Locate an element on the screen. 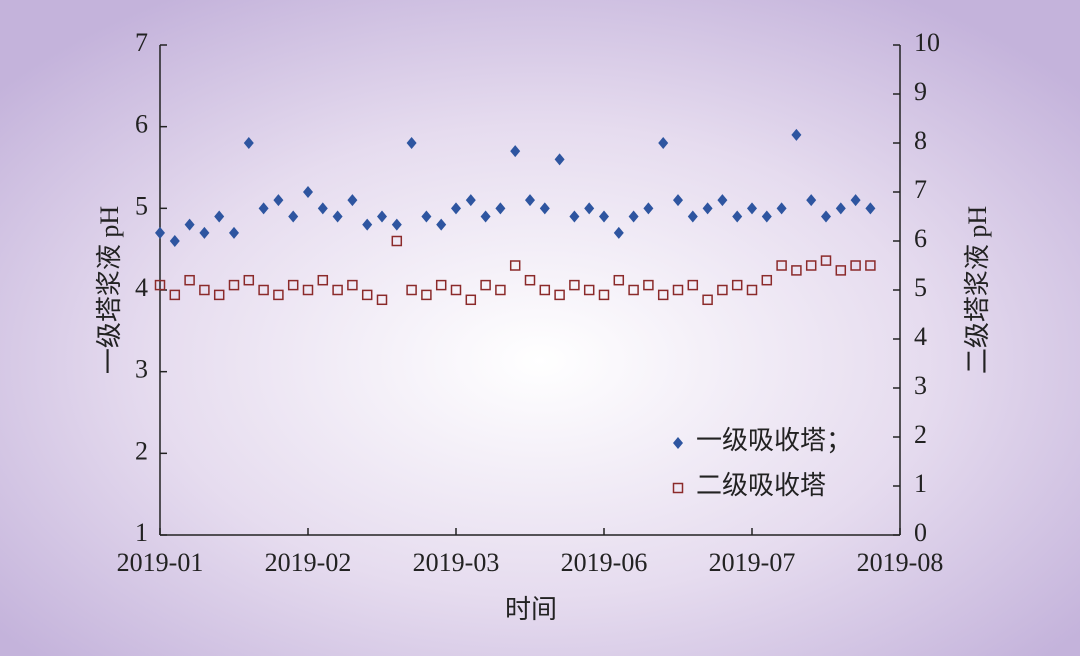 The image size is (1080, 656). y-tick-label: 5 is located at coordinates (141, 205).